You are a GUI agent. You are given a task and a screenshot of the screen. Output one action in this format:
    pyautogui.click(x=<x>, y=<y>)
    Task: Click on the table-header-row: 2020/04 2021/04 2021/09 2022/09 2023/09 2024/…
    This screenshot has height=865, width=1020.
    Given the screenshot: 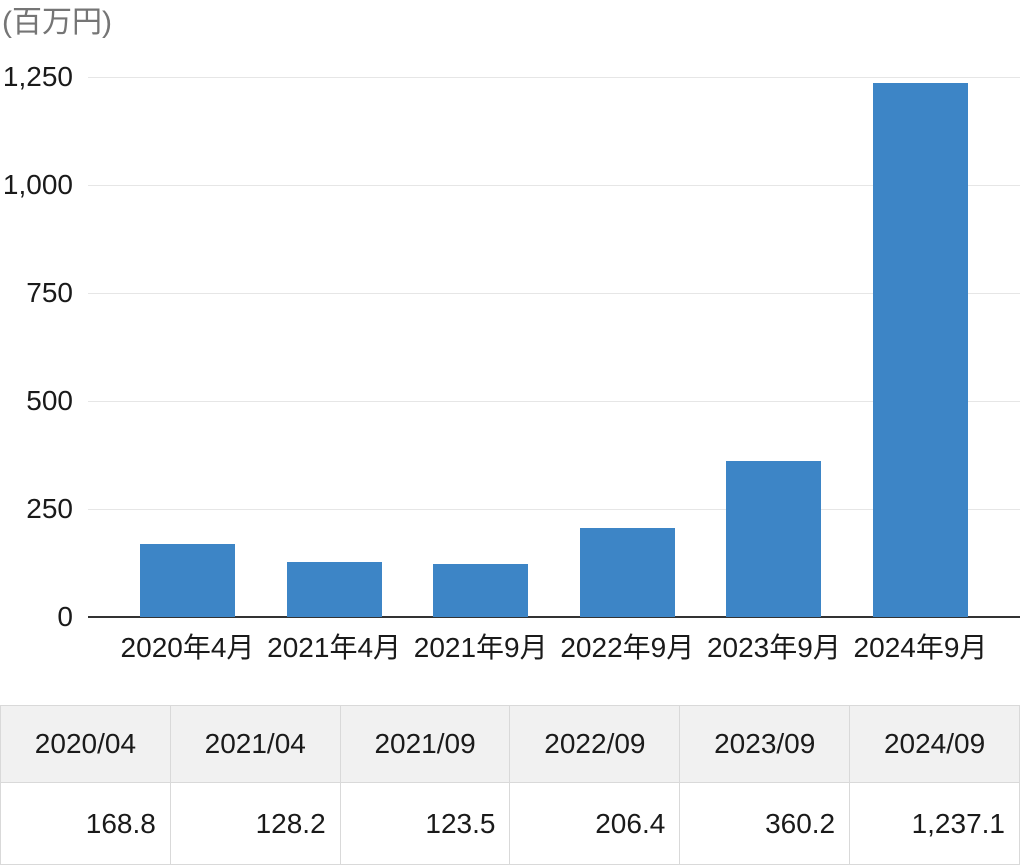 What is the action you would take?
    pyautogui.click(x=510, y=744)
    